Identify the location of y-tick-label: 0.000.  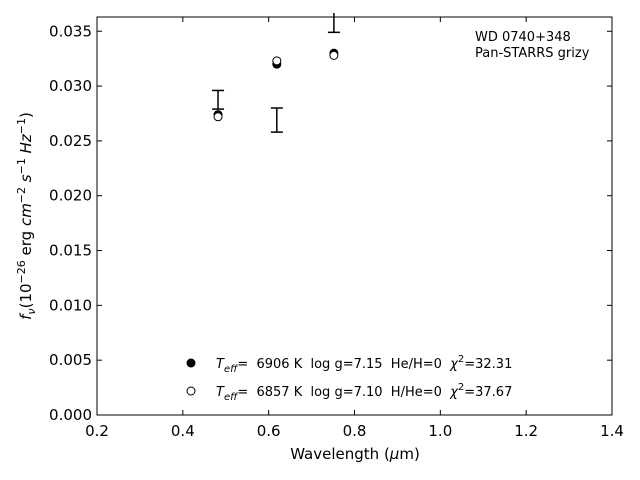
(70, 415).